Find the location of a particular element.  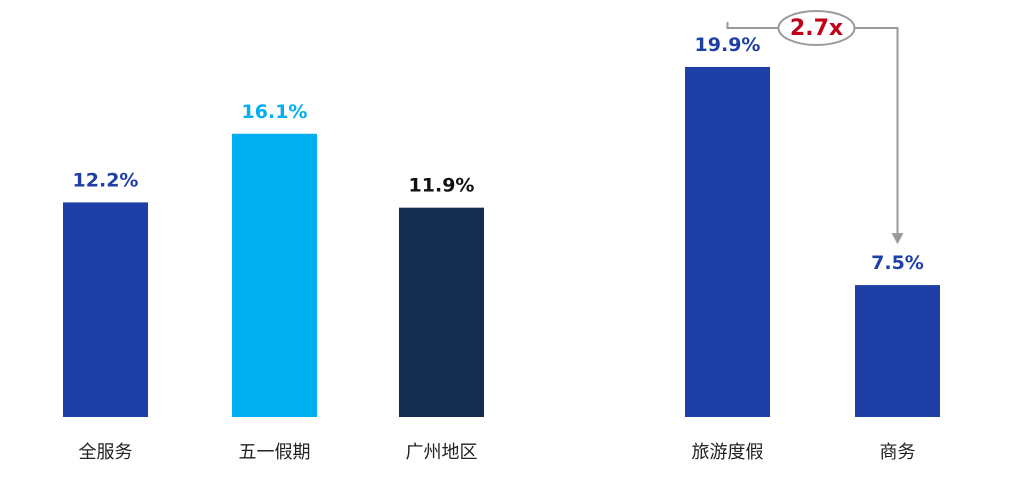

ratio-label: 2.7x is located at coordinates (816, 28).